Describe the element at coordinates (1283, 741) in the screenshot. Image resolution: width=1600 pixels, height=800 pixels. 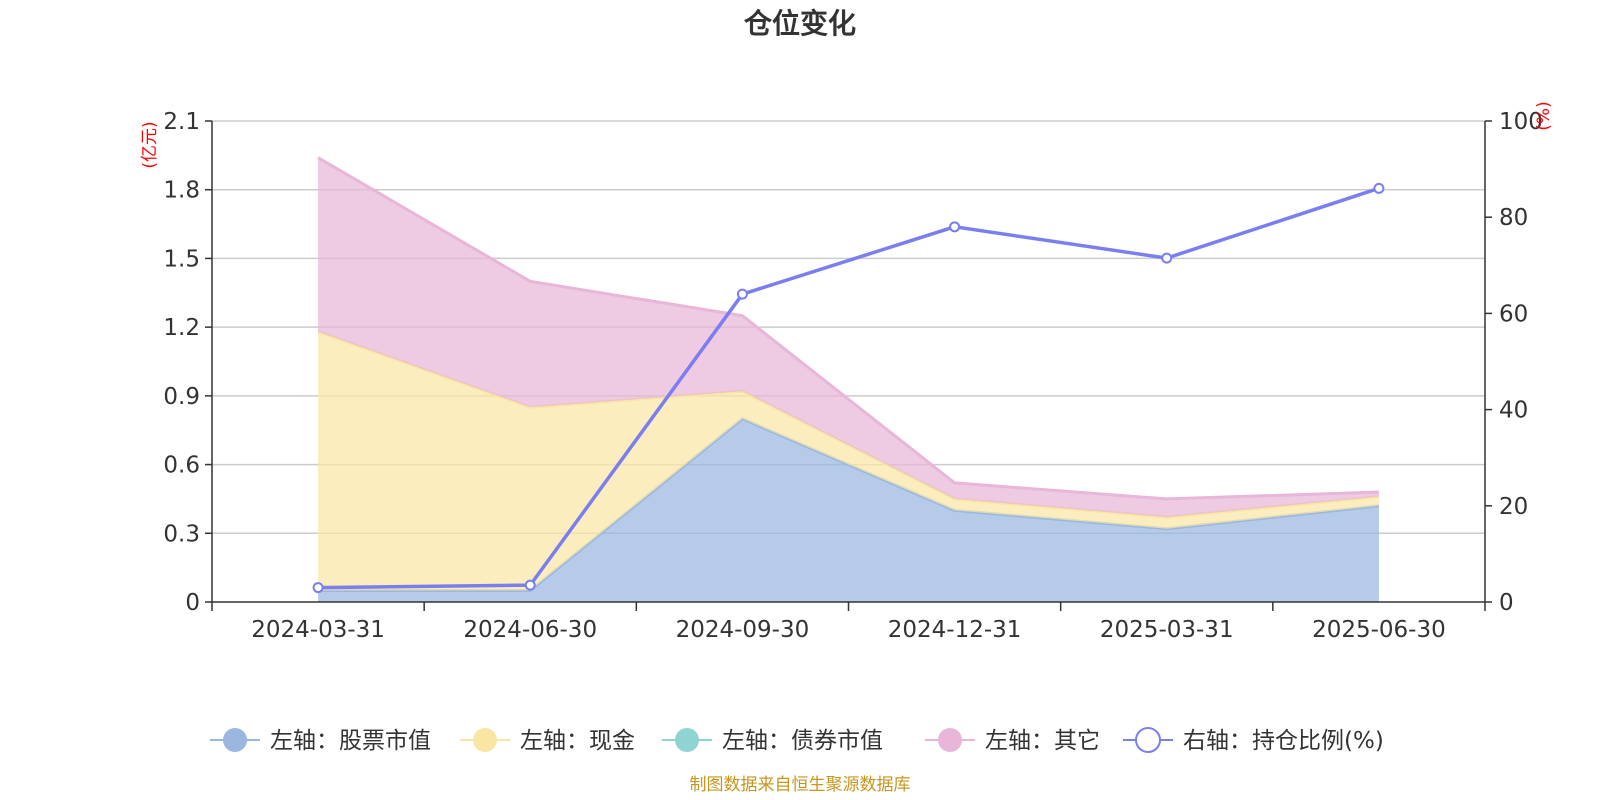
I see `legend-label: 右轴：持仓比例(%)` at that location.